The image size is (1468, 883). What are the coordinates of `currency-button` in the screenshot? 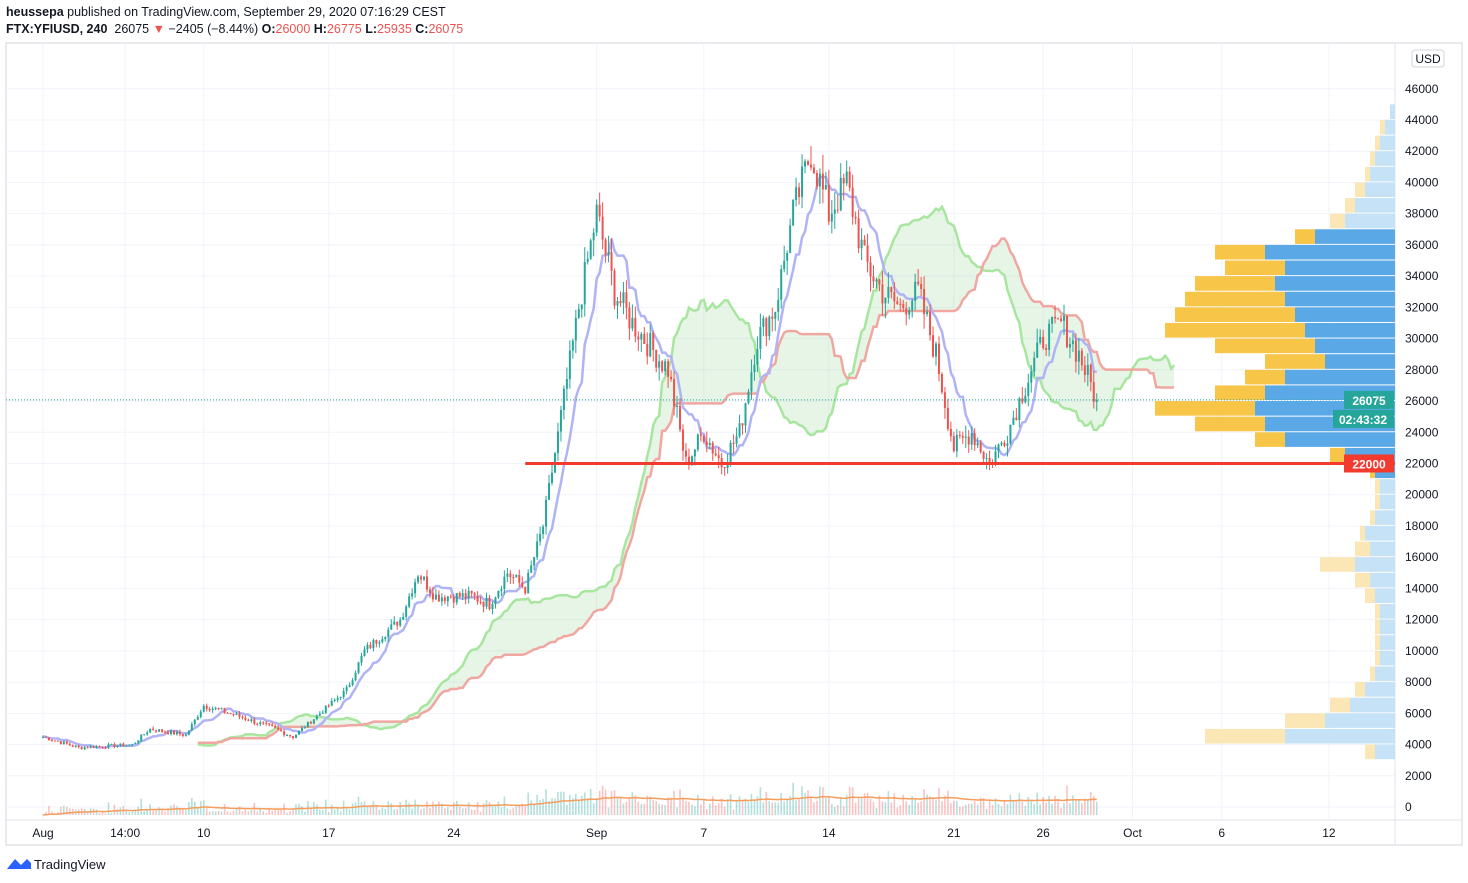 It's located at (1428, 58).